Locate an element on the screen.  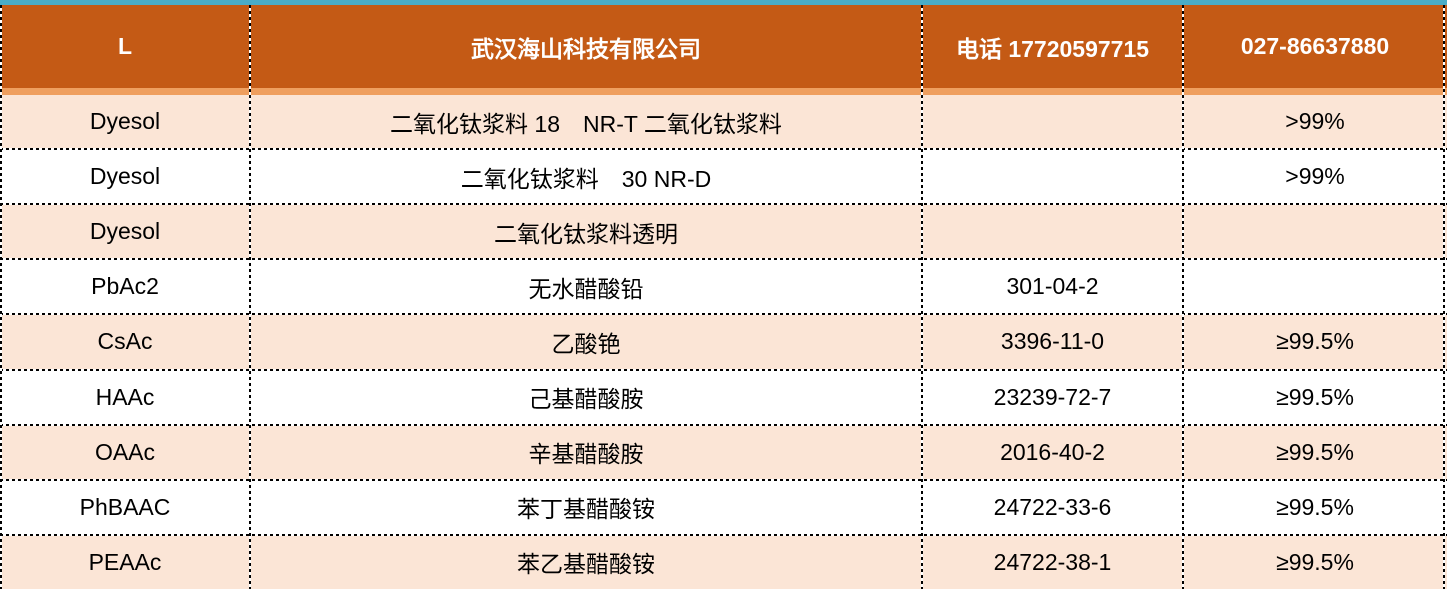
header-bottom-accent-bar is located at coordinates (723, 91).